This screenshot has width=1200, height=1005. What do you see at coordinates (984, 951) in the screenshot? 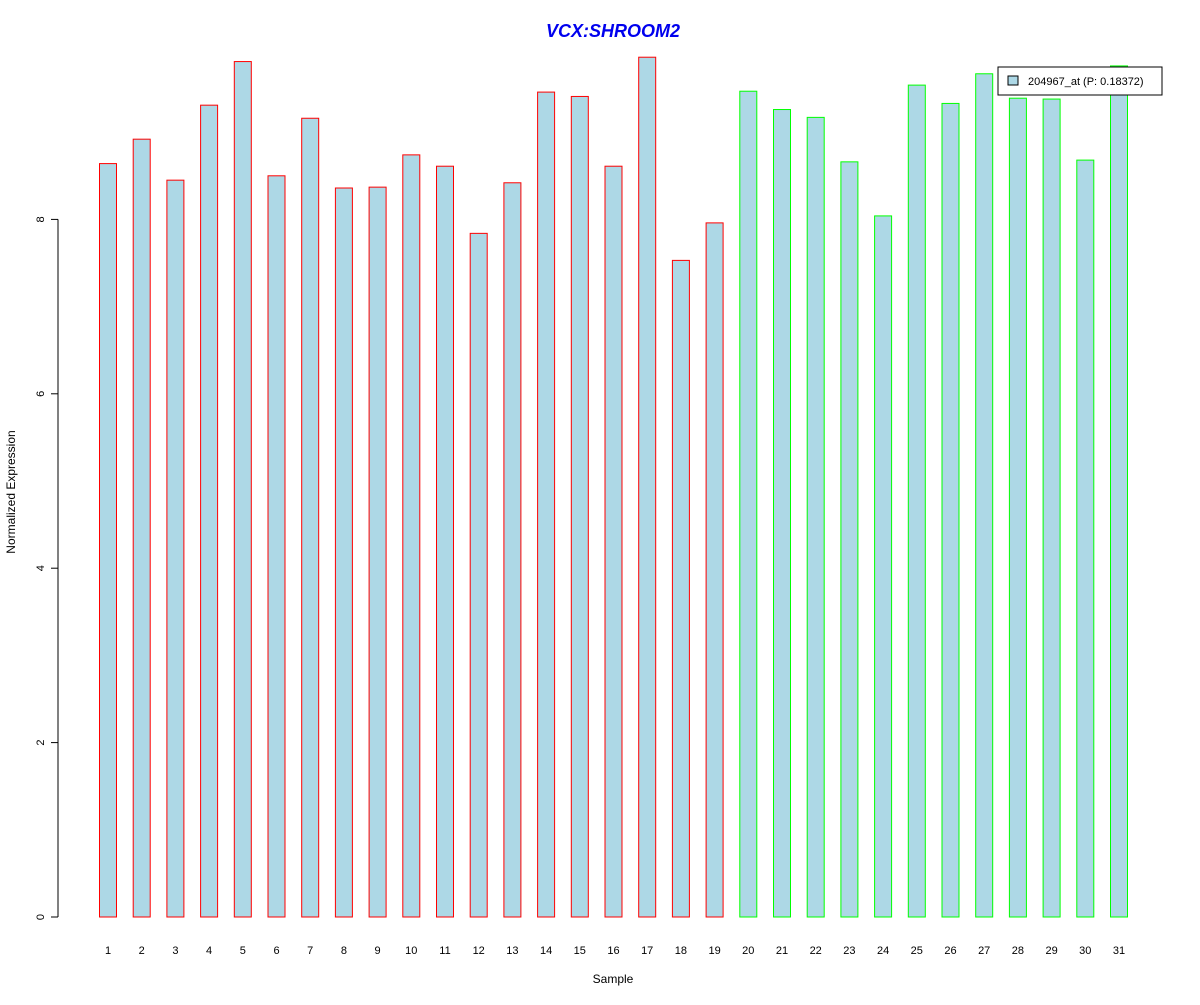
I see `x-tick-label: 27` at bounding box center [984, 951].